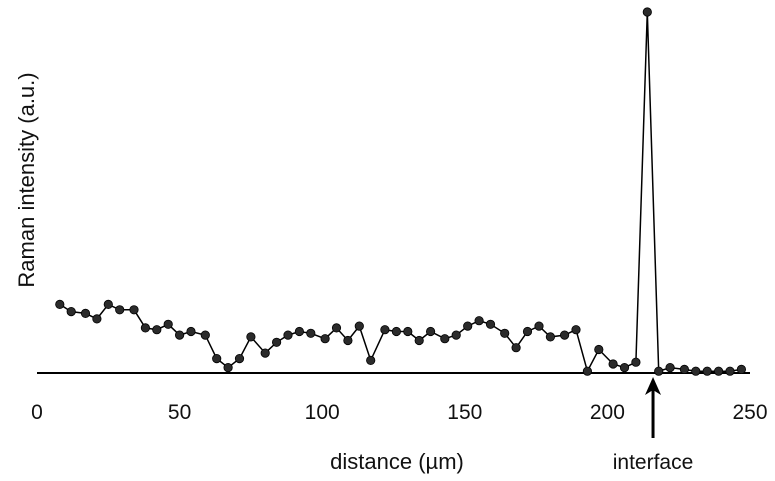 The image size is (775, 481). Describe the element at coordinates (464, 412) in the screenshot. I see `x-tick-label: 150` at that location.